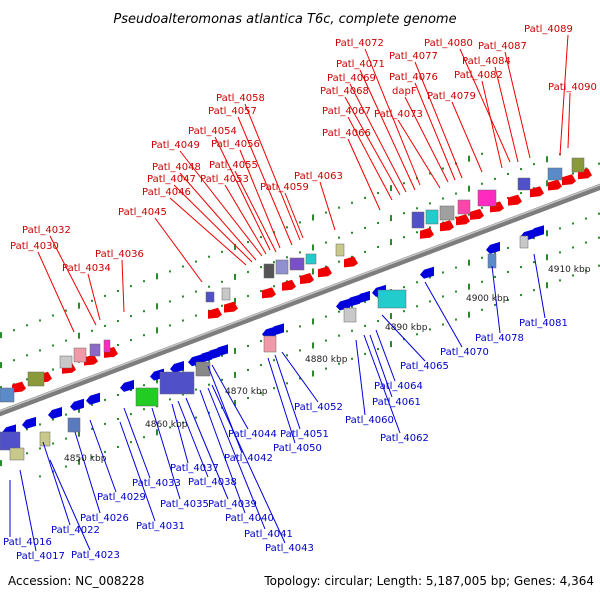 Image resolution: width=600 pixels, height=600 pixels. I want to click on gene-label: Patl_4044, so click(252, 434).